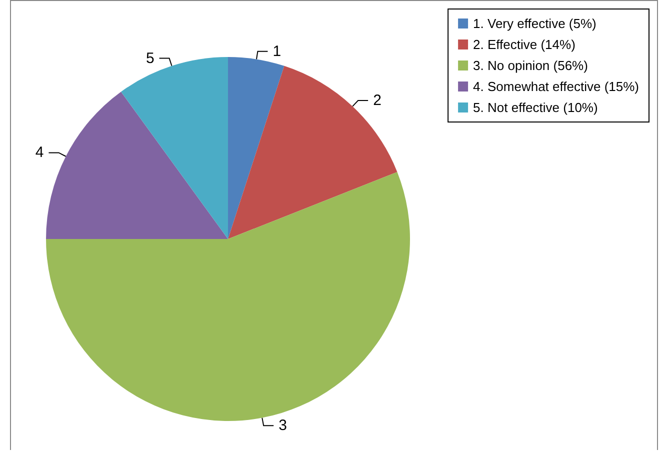 This screenshot has height=451, width=660. I want to click on text: 2, so click(377, 100).